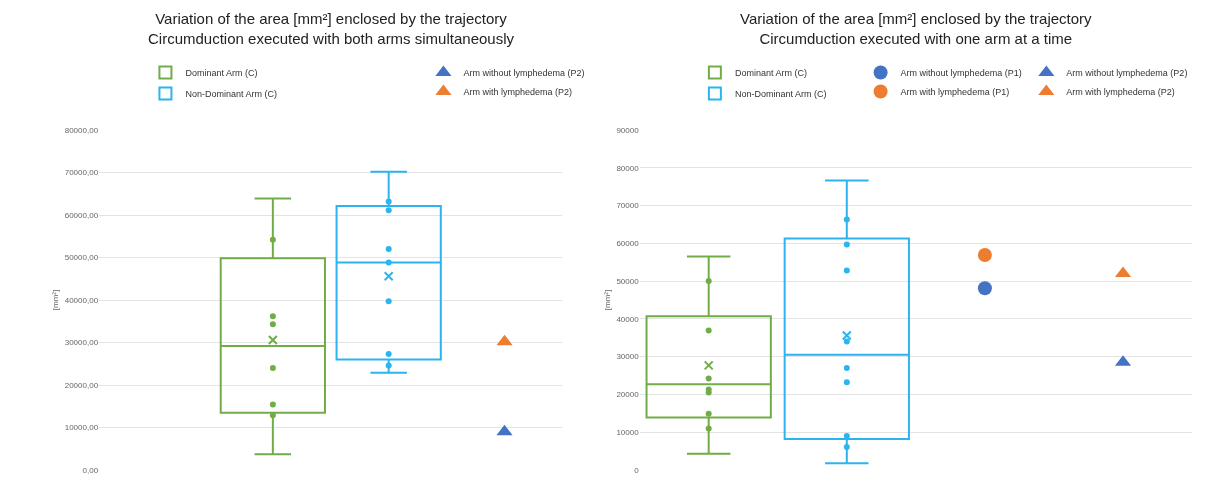 The image size is (1206, 490). What do you see at coordinates (628, 357) in the screenshot?
I see `y-tick-label: 30000` at bounding box center [628, 357].